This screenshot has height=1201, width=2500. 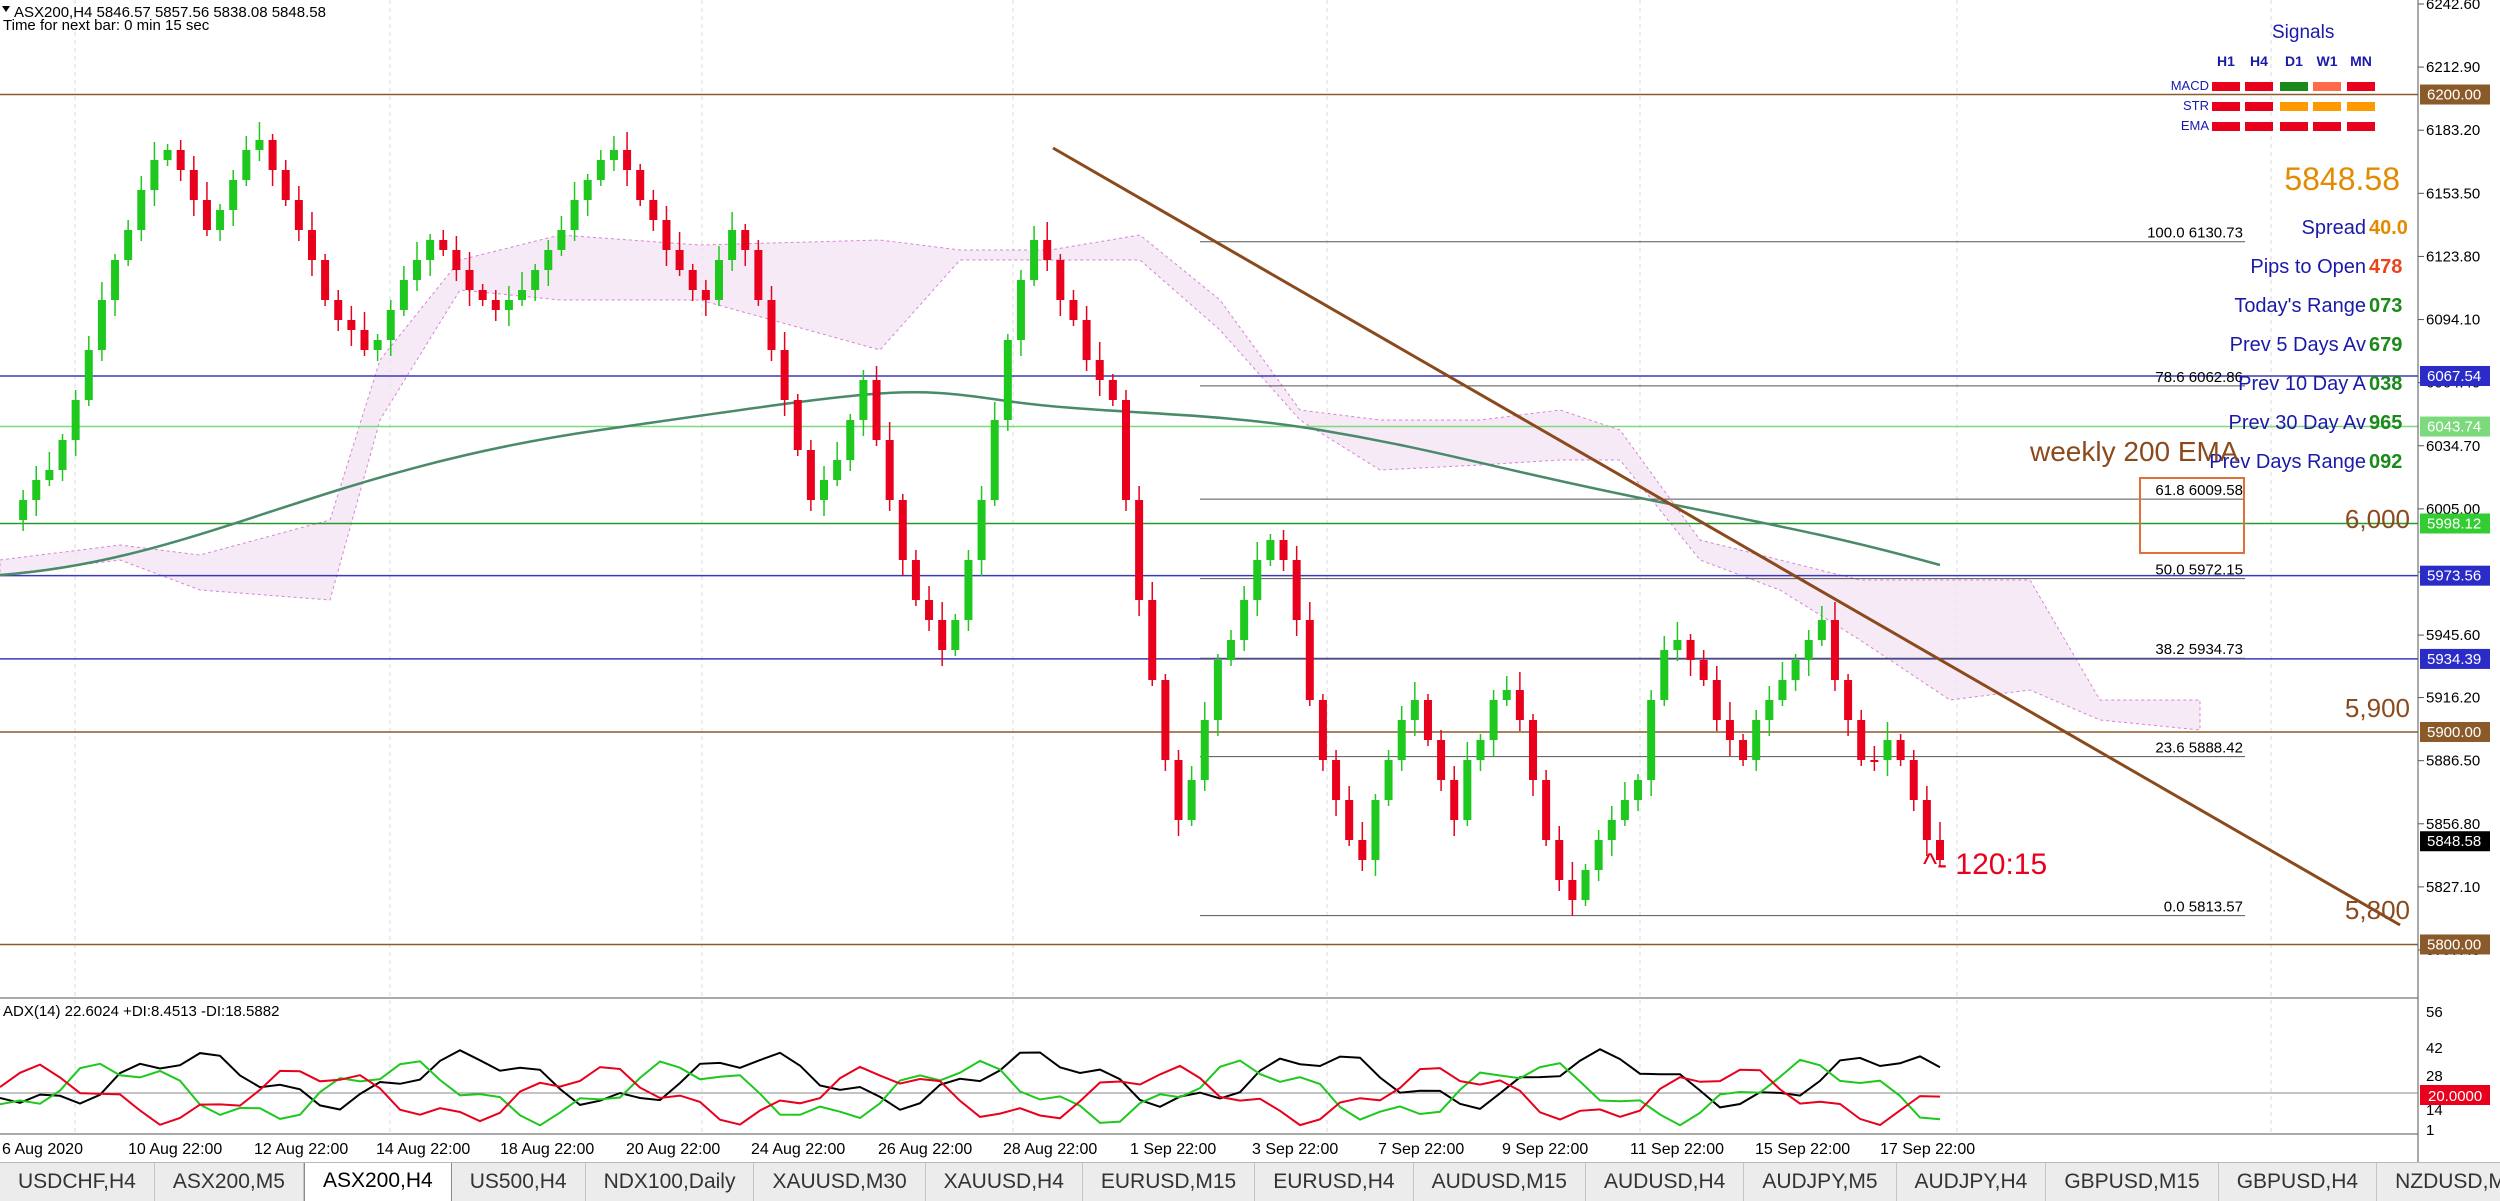 What do you see at coordinates (2226, 61) in the screenshot?
I see `signal-column-label: H1` at bounding box center [2226, 61].